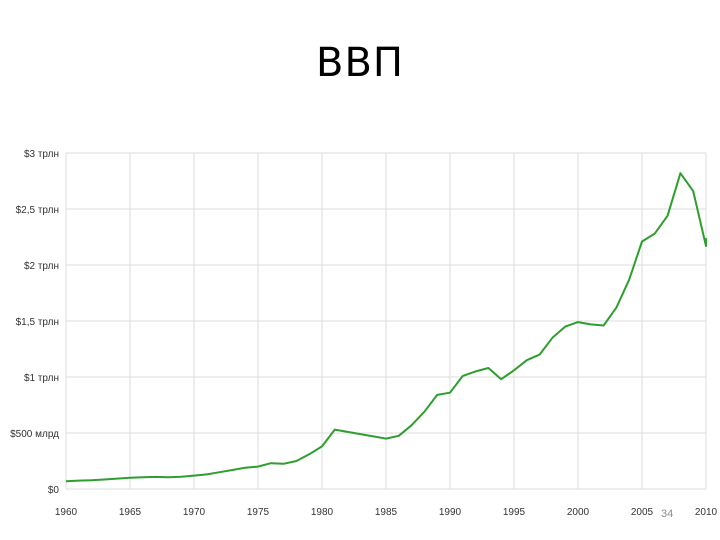  Describe the element at coordinates (41, 154) in the screenshot. I see `y-tick-label: $3 трлн` at that location.